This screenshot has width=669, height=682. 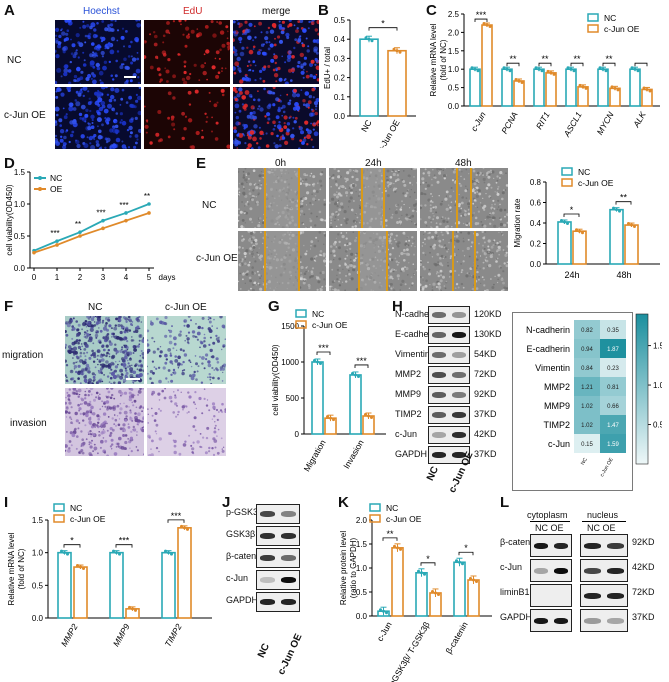 I want to click on bar-c-Jun-c-Jun OE, so click(x=487, y=65).